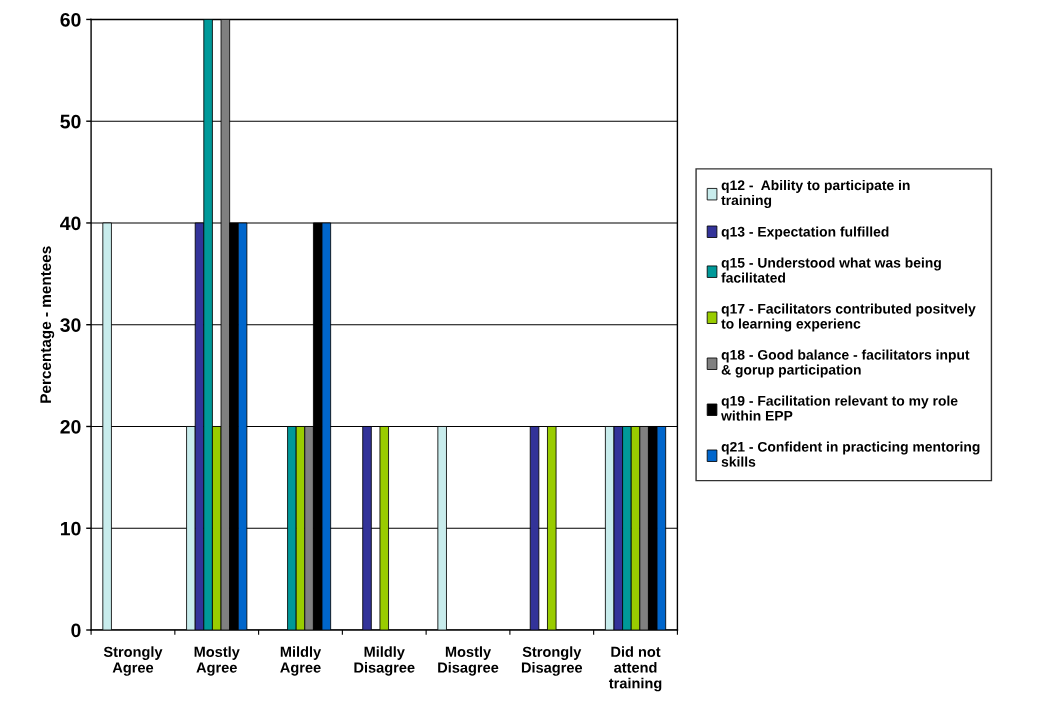 Image resolution: width=1047 pixels, height=720 pixels. Describe the element at coordinates (70, 223) in the screenshot. I see `y-tick-label: 40` at that location.